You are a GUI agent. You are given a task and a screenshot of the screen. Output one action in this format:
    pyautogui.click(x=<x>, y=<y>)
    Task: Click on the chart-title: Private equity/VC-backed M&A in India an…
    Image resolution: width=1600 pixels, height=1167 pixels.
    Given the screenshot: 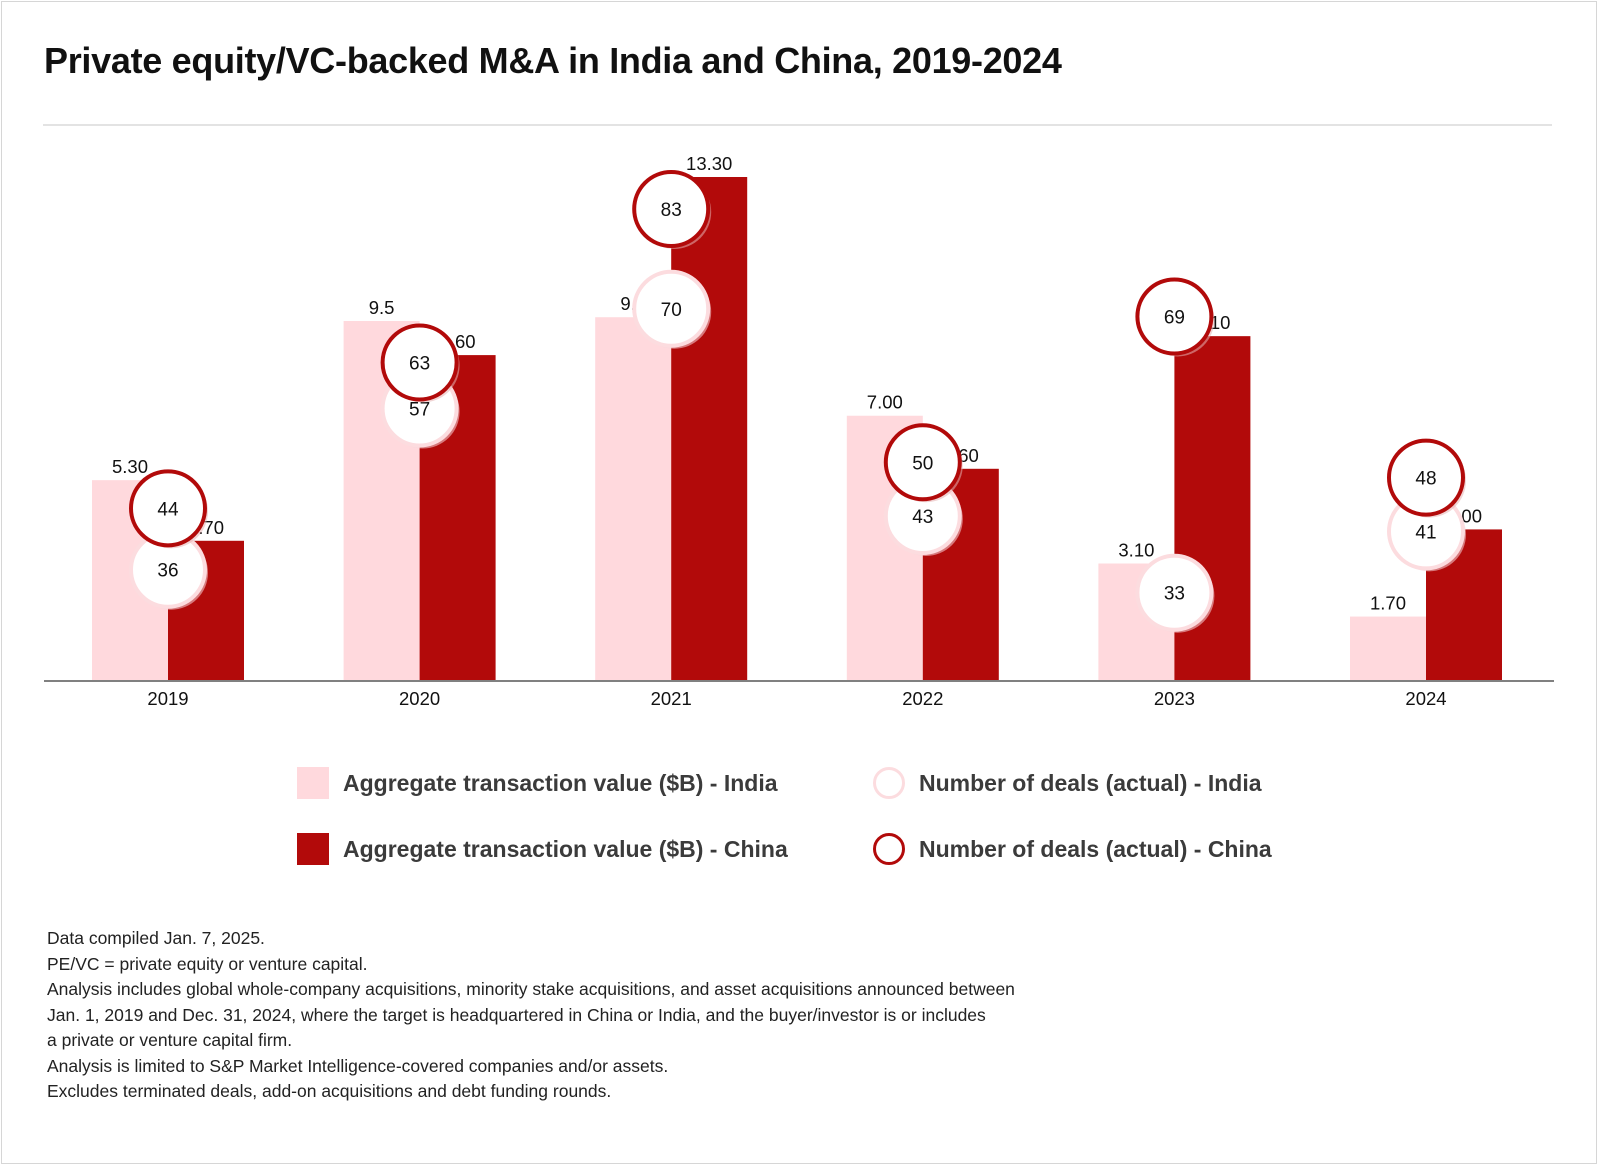 What is the action you would take?
    pyautogui.click(x=553, y=60)
    